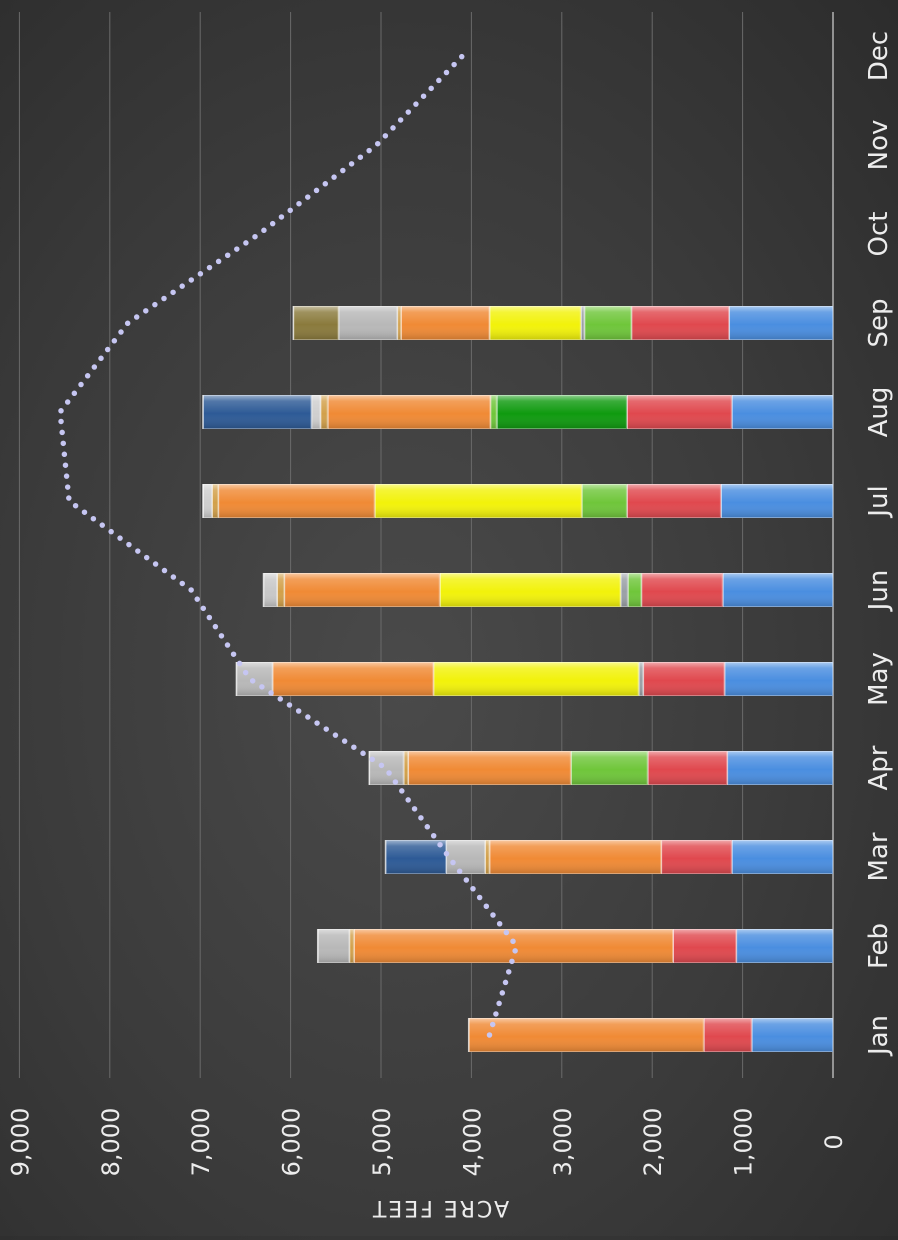  Describe the element at coordinates (563, 1142) in the screenshot. I see `y-tick-label: 3,000` at that location.